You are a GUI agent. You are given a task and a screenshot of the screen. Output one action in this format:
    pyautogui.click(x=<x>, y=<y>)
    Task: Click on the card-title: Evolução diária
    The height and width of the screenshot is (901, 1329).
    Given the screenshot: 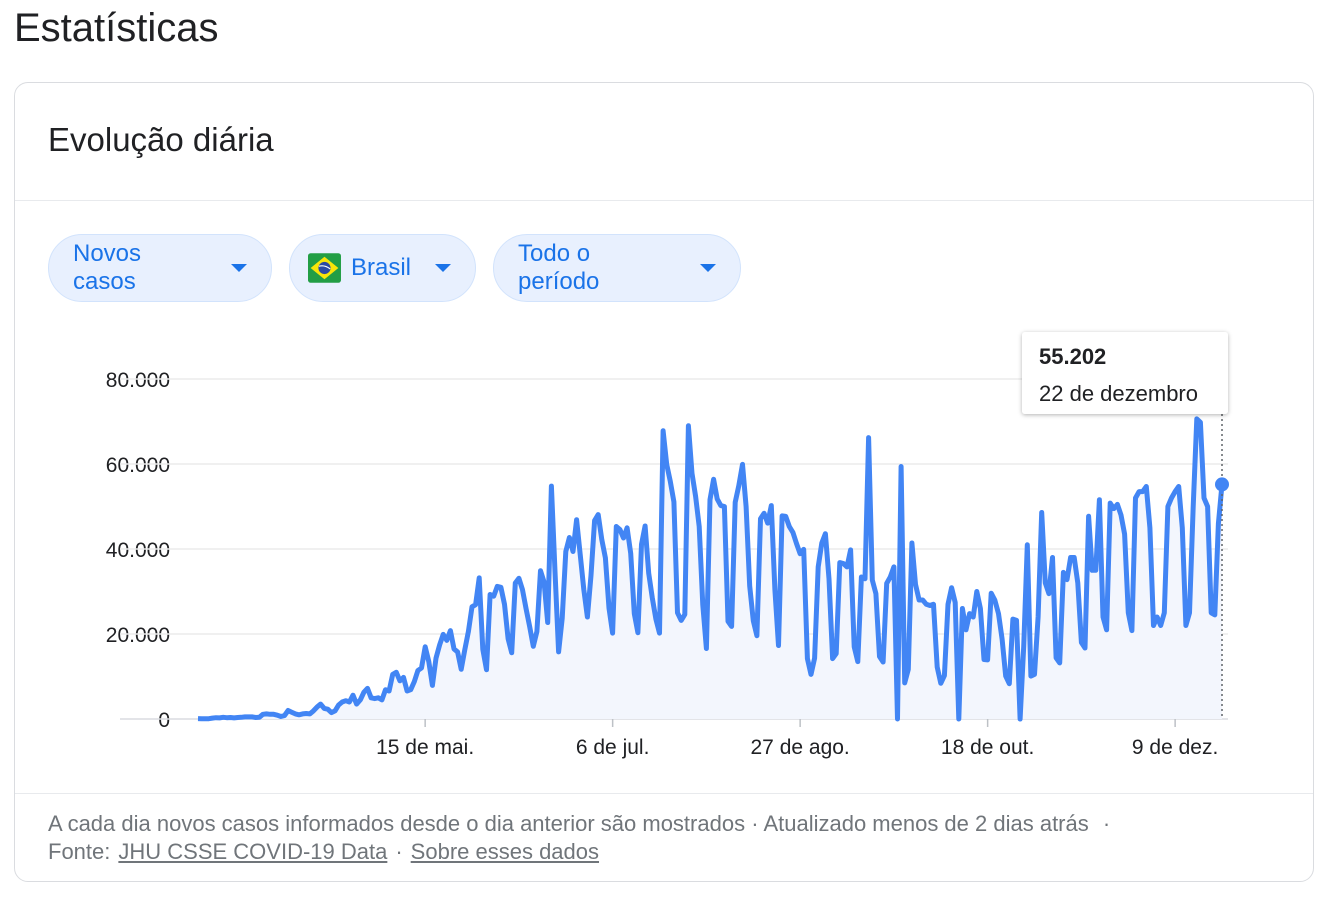 What is the action you would take?
    pyautogui.click(x=161, y=139)
    